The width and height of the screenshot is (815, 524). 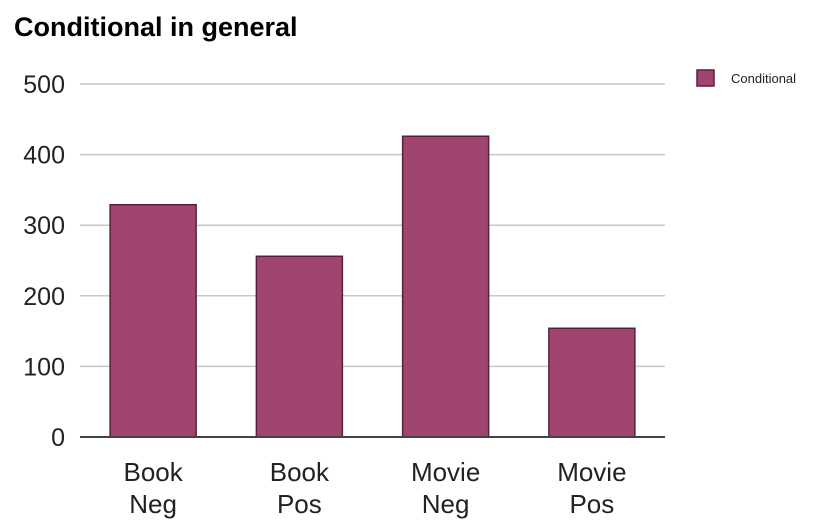 What do you see at coordinates (44, 226) in the screenshot?
I see `y-tick-label: 300` at bounding box center [44, 226].